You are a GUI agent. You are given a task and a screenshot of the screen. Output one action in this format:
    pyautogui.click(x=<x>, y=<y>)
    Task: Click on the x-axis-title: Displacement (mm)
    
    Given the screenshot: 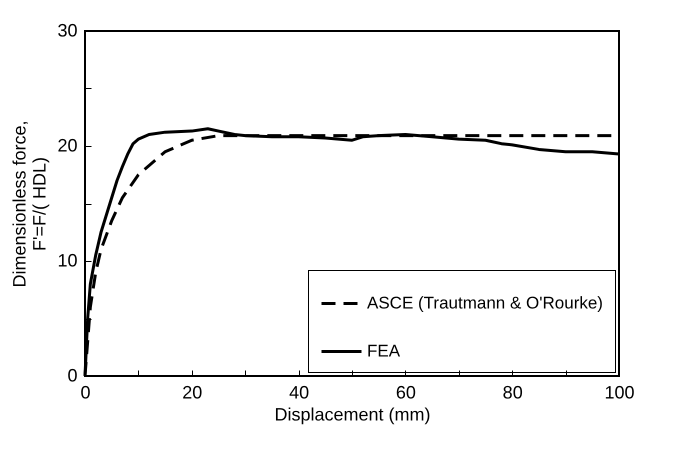 What is the action you would take?
    pyautogui.click(x=352, y=414)
    